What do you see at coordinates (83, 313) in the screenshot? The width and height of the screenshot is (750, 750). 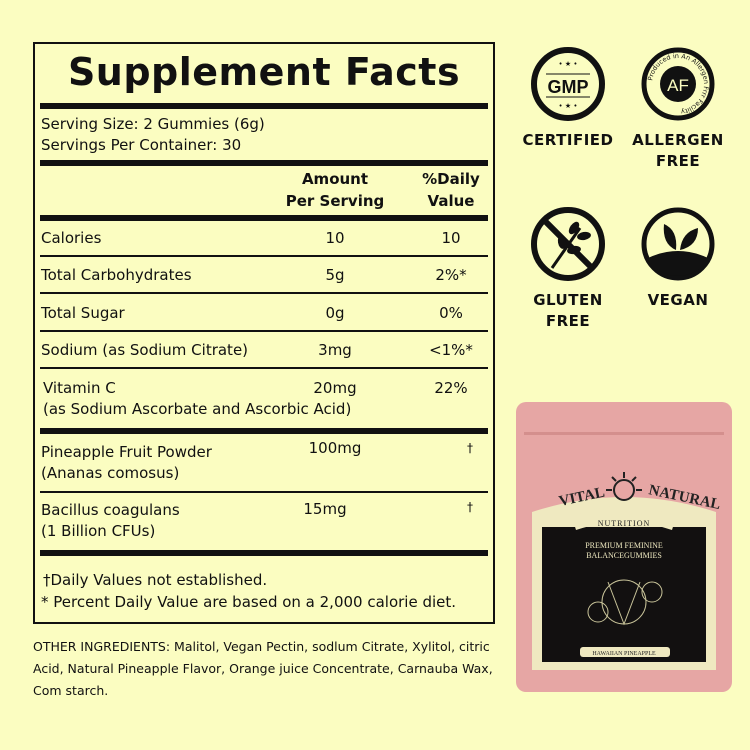 I see `row-name: Total Sugar` at bounding box center [83, 313].